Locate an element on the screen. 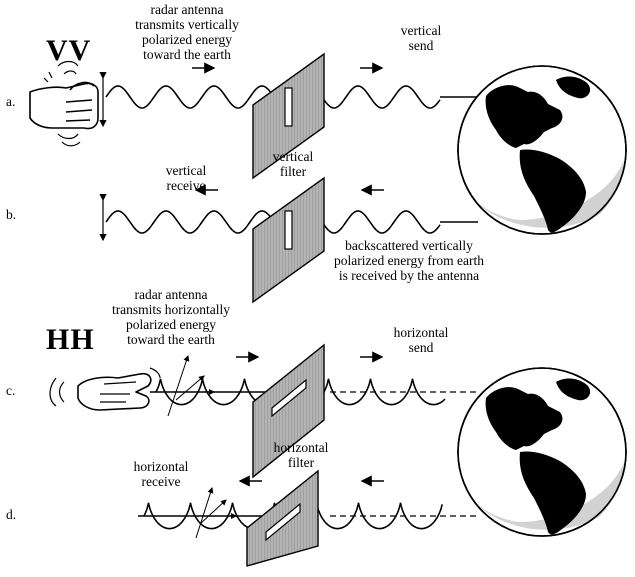  horizontal-receive-caption: horizontal receive is located at coordinates (161, 474).